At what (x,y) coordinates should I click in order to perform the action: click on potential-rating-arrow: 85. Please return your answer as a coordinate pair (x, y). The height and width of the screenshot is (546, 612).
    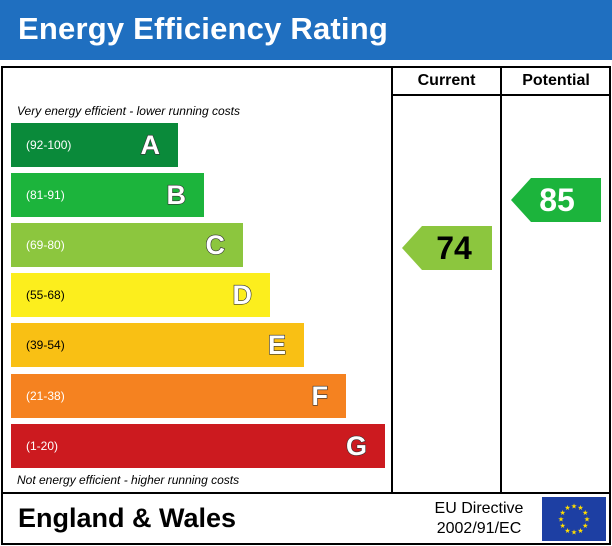
    Looking at the image, I should click on (556, 200).